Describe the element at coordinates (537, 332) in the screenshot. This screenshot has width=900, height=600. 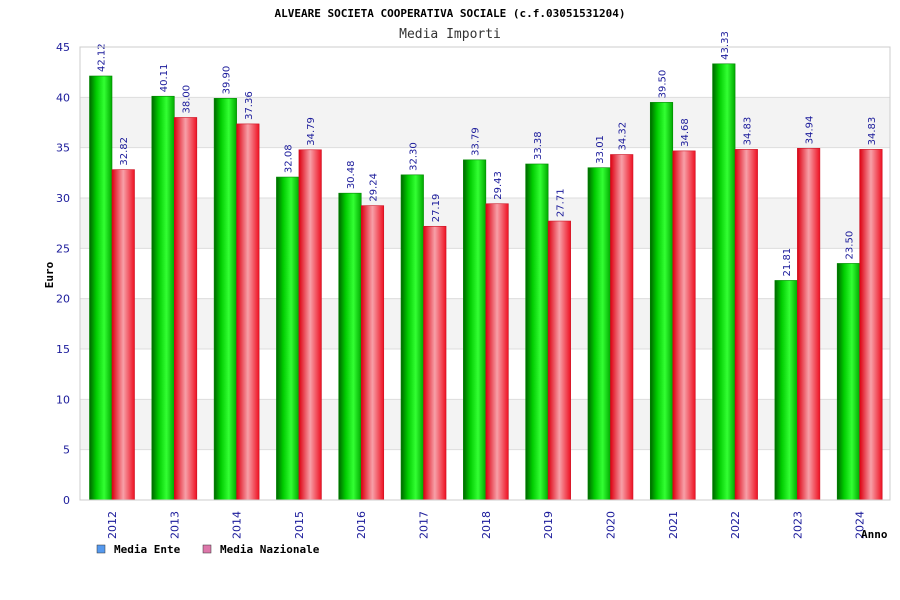
I see `bar-media-ente-2019` at that location.